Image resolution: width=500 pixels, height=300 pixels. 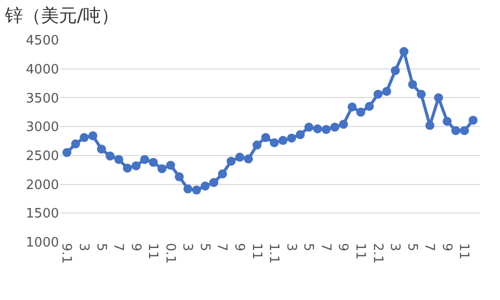 I want to click on y-tick-label: 3000, so click(x=42, y=128).